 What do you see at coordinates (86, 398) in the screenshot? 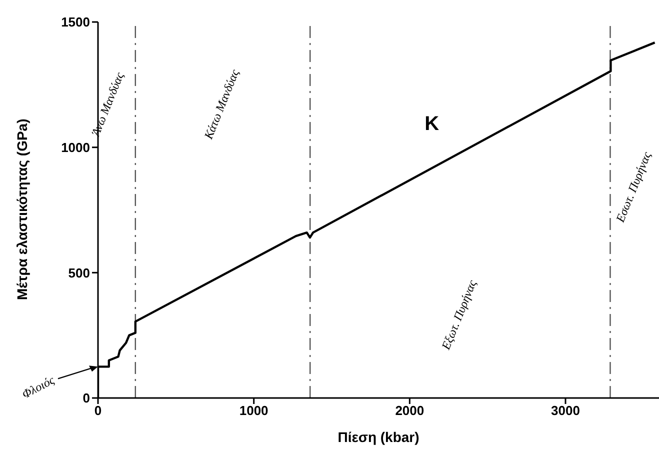
I see `y-tick-label: 0` at bounding box center [86, 398].